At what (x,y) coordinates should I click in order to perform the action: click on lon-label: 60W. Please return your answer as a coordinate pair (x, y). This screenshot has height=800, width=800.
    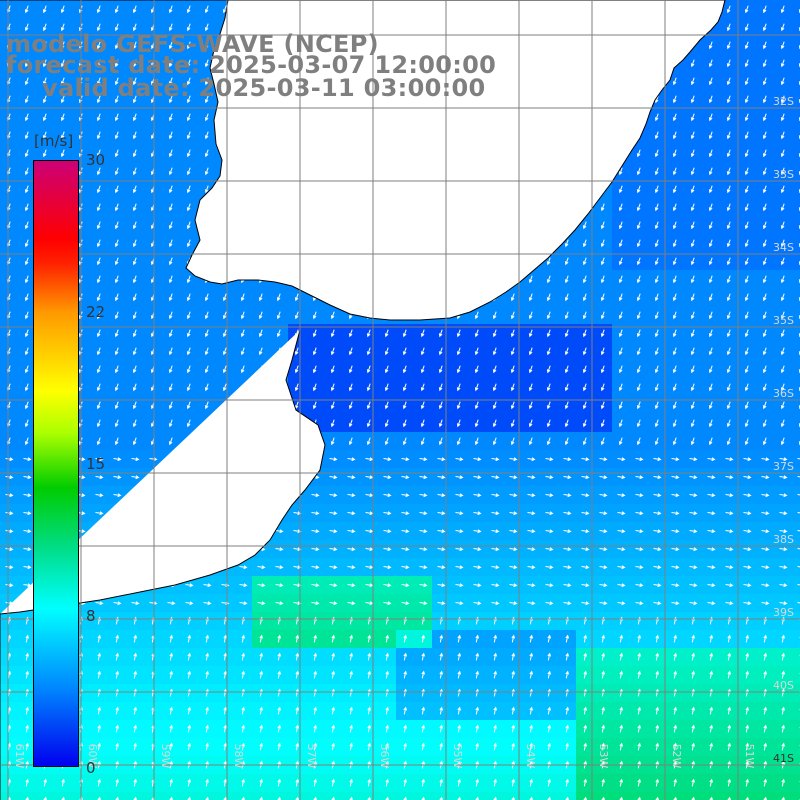
    Looking at the image, I should click on (92, 756).